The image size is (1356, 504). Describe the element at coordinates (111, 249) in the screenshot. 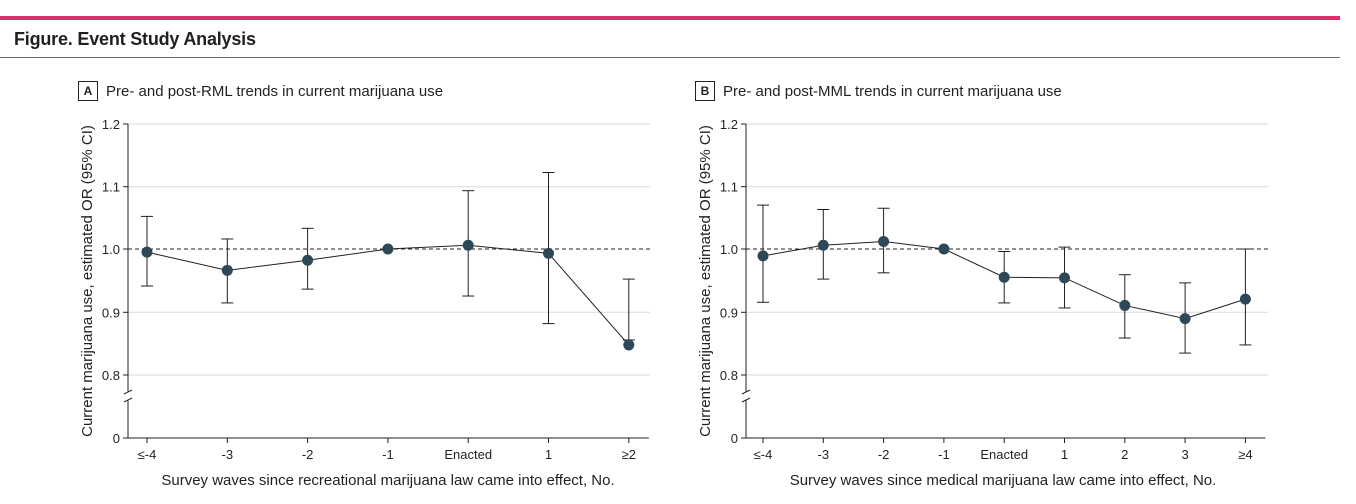

I see `panel-a-y-tick-label: 1.0` at that location.